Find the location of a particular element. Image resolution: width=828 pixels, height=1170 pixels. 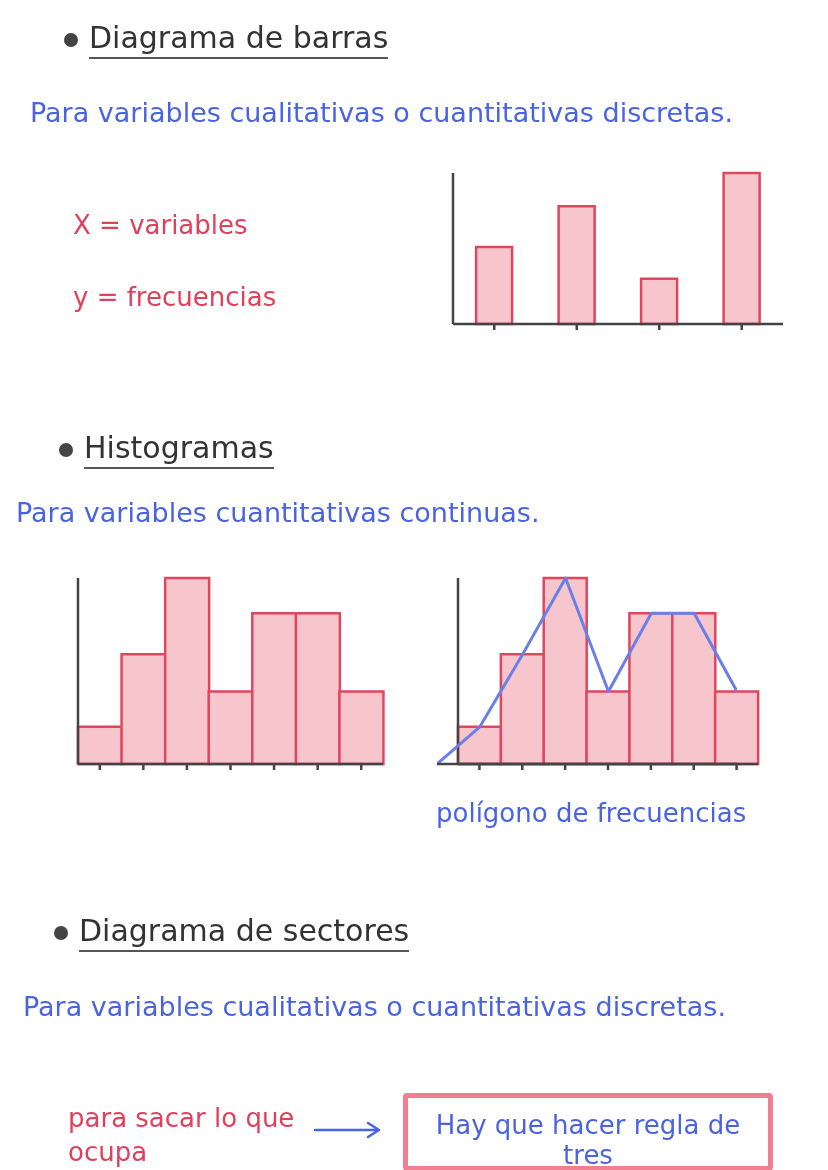

text: polígono de frecuencias is located at coordinates (592, 813).